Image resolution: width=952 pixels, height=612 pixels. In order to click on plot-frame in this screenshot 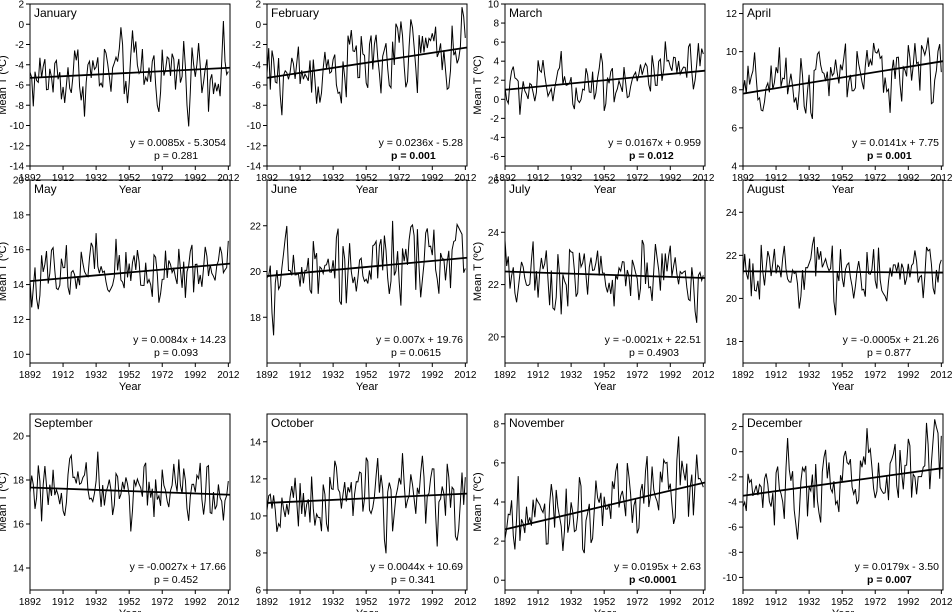, I will do `click(605, 85)`.